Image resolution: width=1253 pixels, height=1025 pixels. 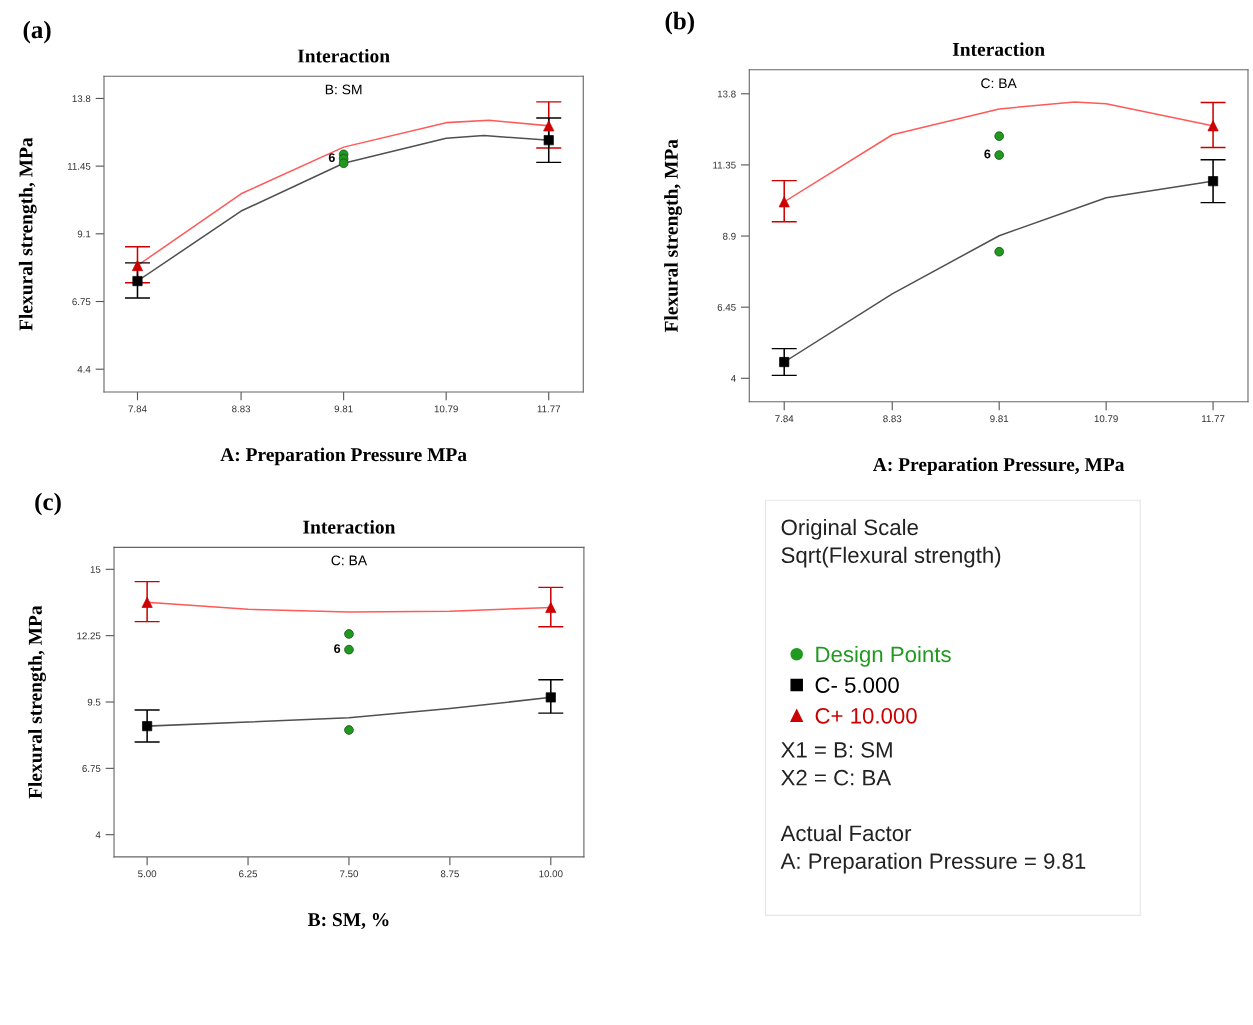 What do you see at coordinates (147, 874) in the screenshot?
I see `x-tick-label: 5.00` at bounding box center [147, 874].